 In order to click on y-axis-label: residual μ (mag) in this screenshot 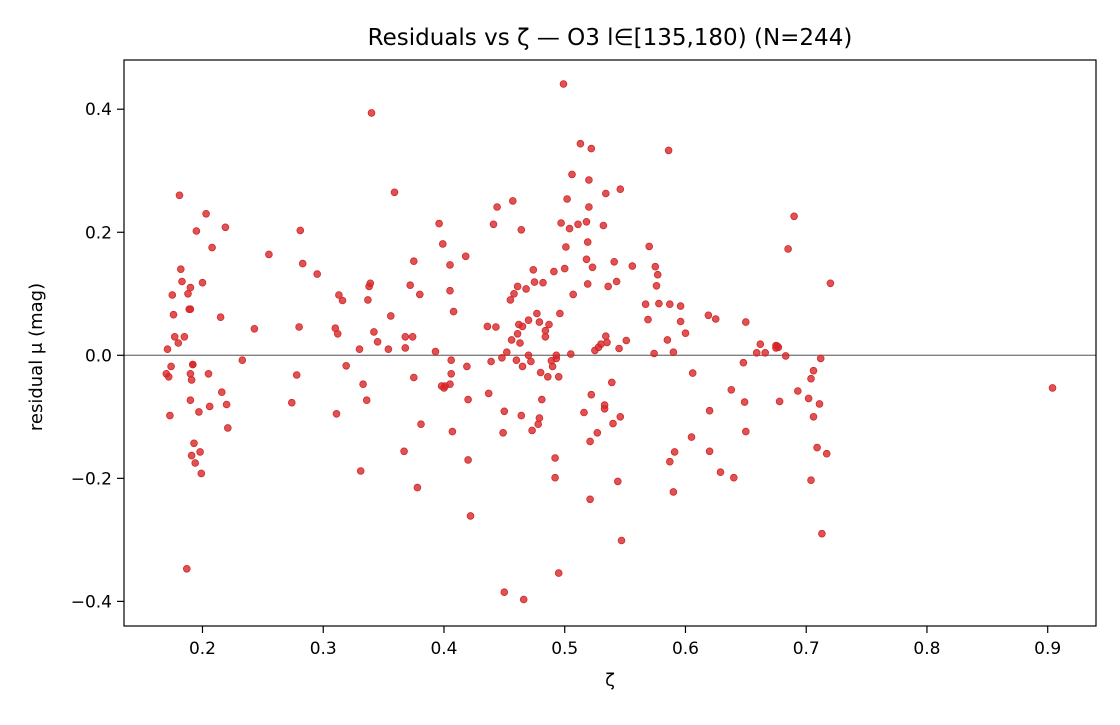, I will do `click(36, 357)`.